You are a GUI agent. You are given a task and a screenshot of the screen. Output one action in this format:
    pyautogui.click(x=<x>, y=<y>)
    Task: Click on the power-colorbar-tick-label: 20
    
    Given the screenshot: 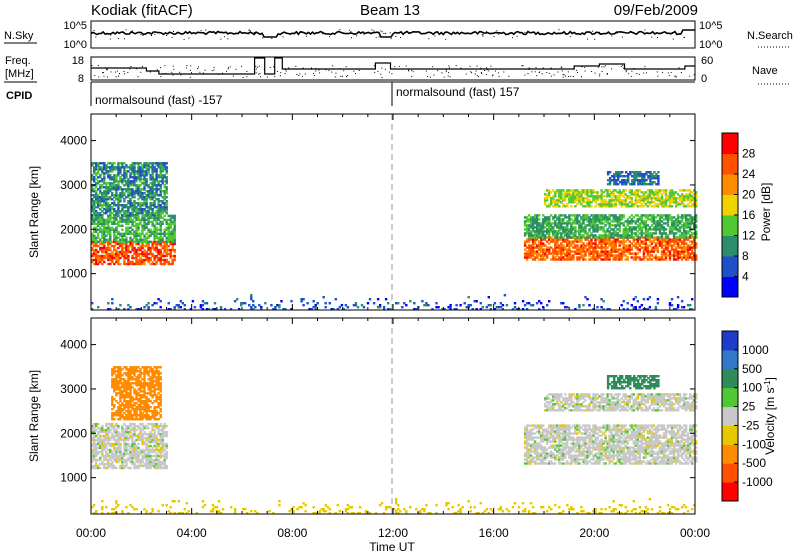 What is the action you would take?
    pyautogui.click(x=749, y=195)
    